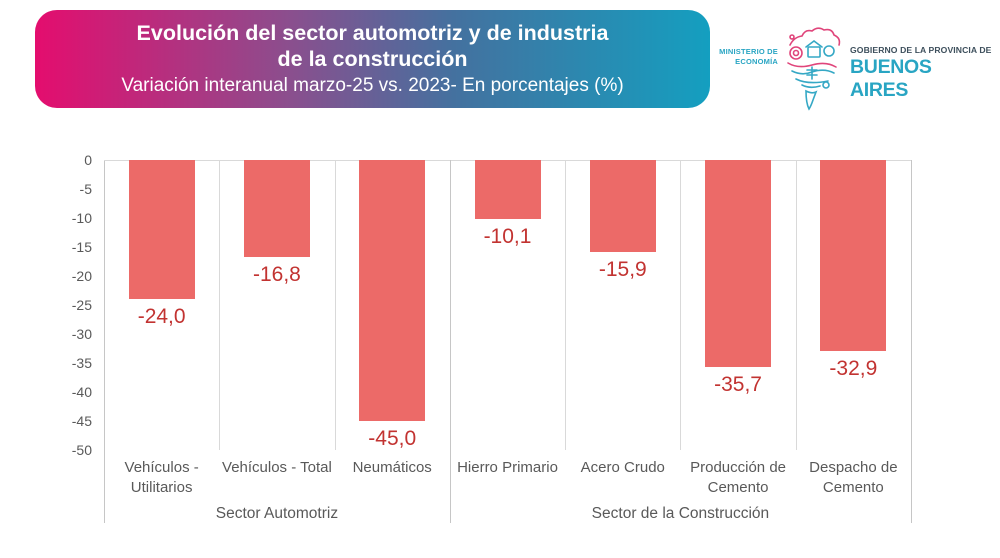 The width and height of the screenshot is (1000, 558). I want to click on category-label: Hierro Primario, so click(507, 467).